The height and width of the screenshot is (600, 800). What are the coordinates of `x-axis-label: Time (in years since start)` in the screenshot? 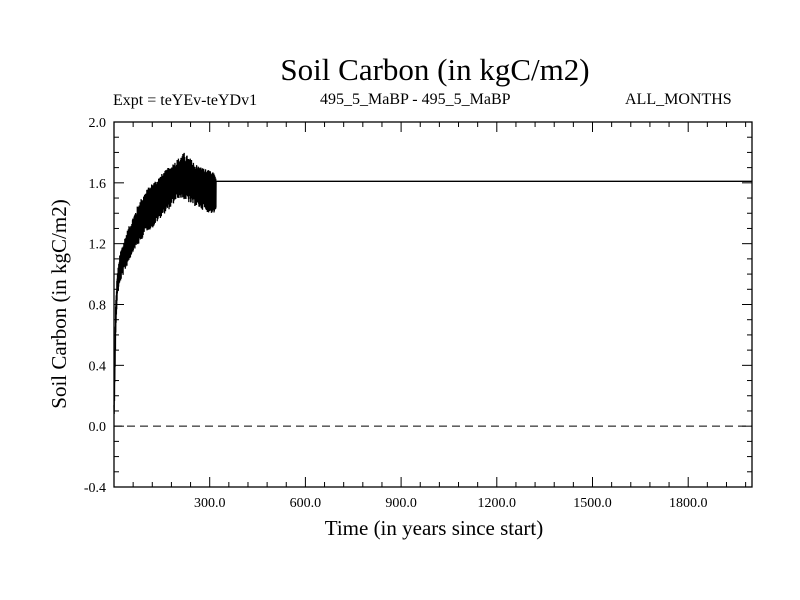 It's located at (434, 528).